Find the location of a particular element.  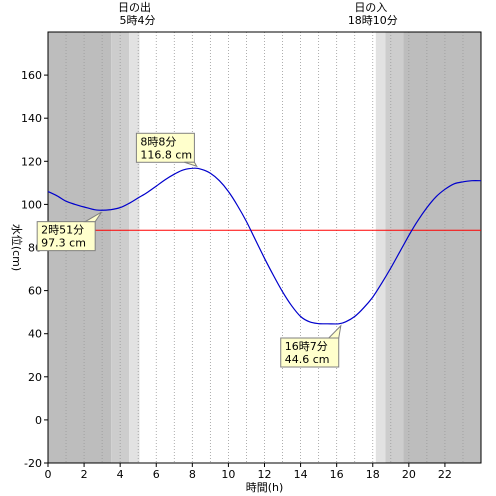

x-tick-label: 4 is located at coordinates (120, 474).